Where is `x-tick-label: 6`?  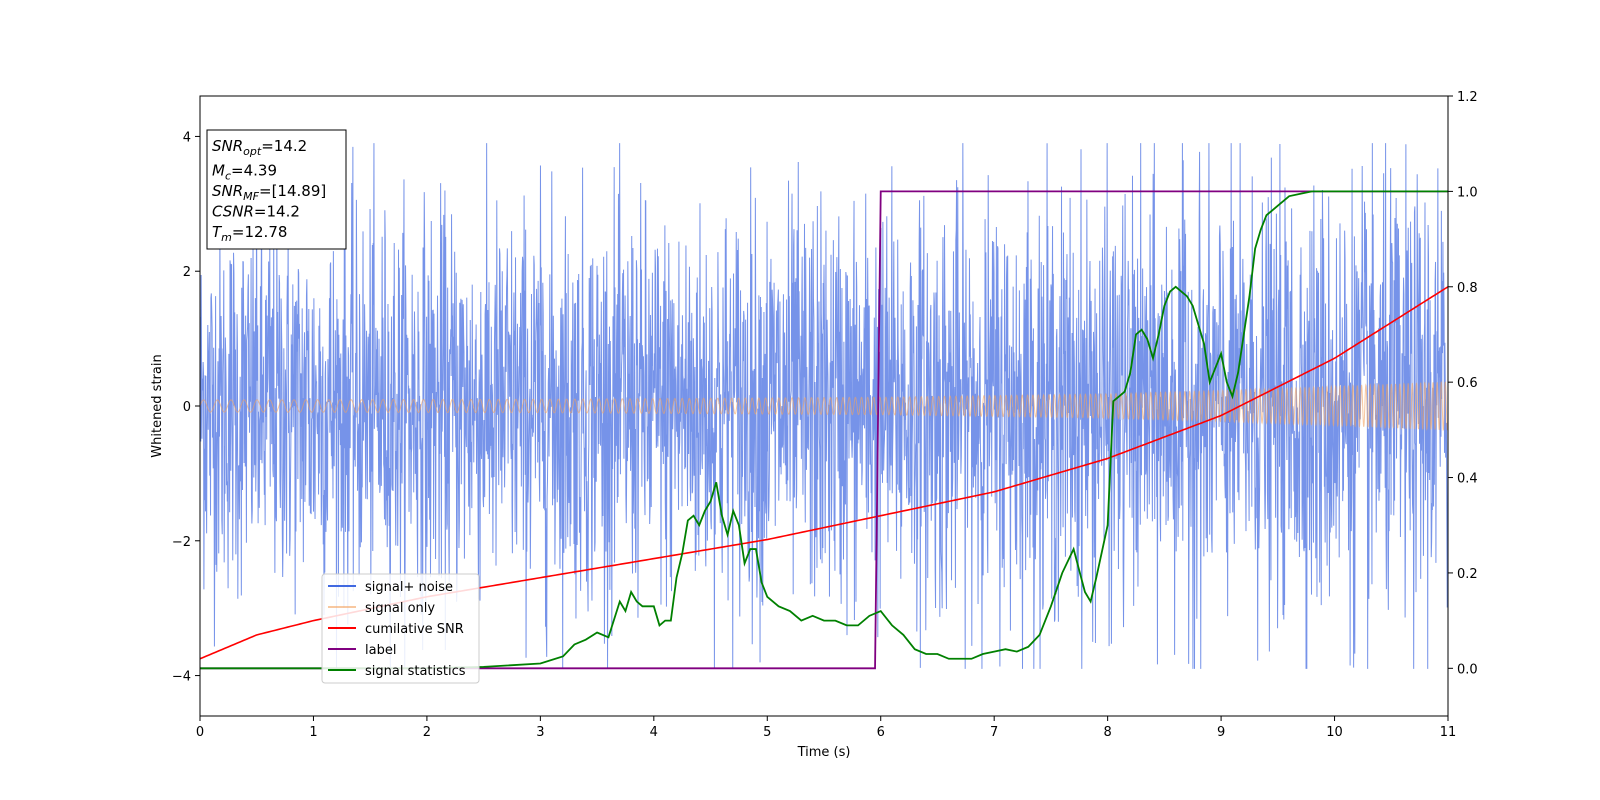 x-tick-label: 6 is located at coordinates (881, 732).